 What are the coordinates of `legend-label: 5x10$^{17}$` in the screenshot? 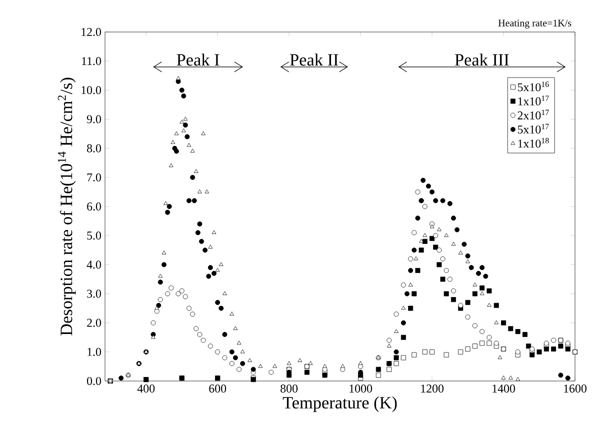 It's located at (533, 129).